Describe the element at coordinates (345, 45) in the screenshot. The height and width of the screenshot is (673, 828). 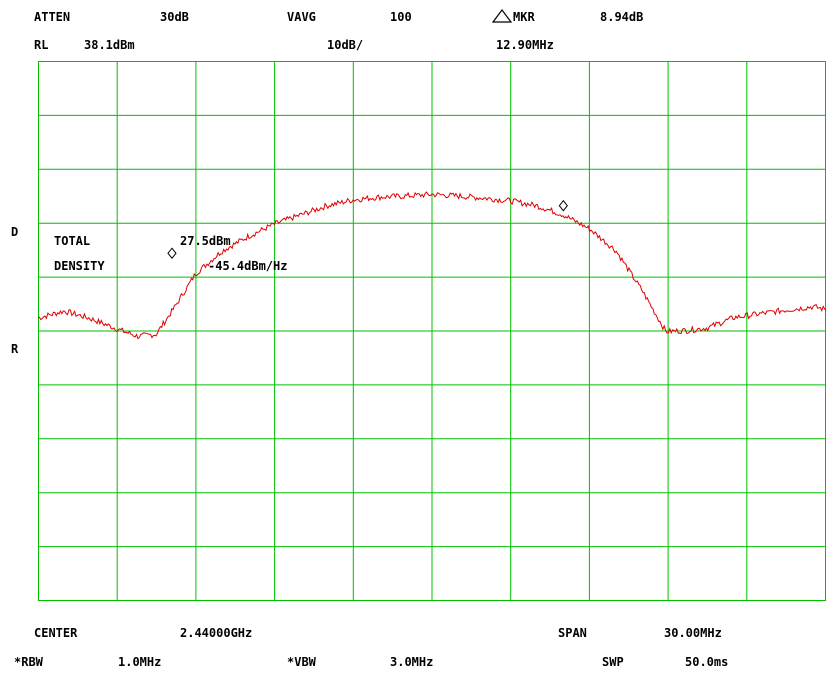
I see `scale-per-division: 10dB/` at that location.